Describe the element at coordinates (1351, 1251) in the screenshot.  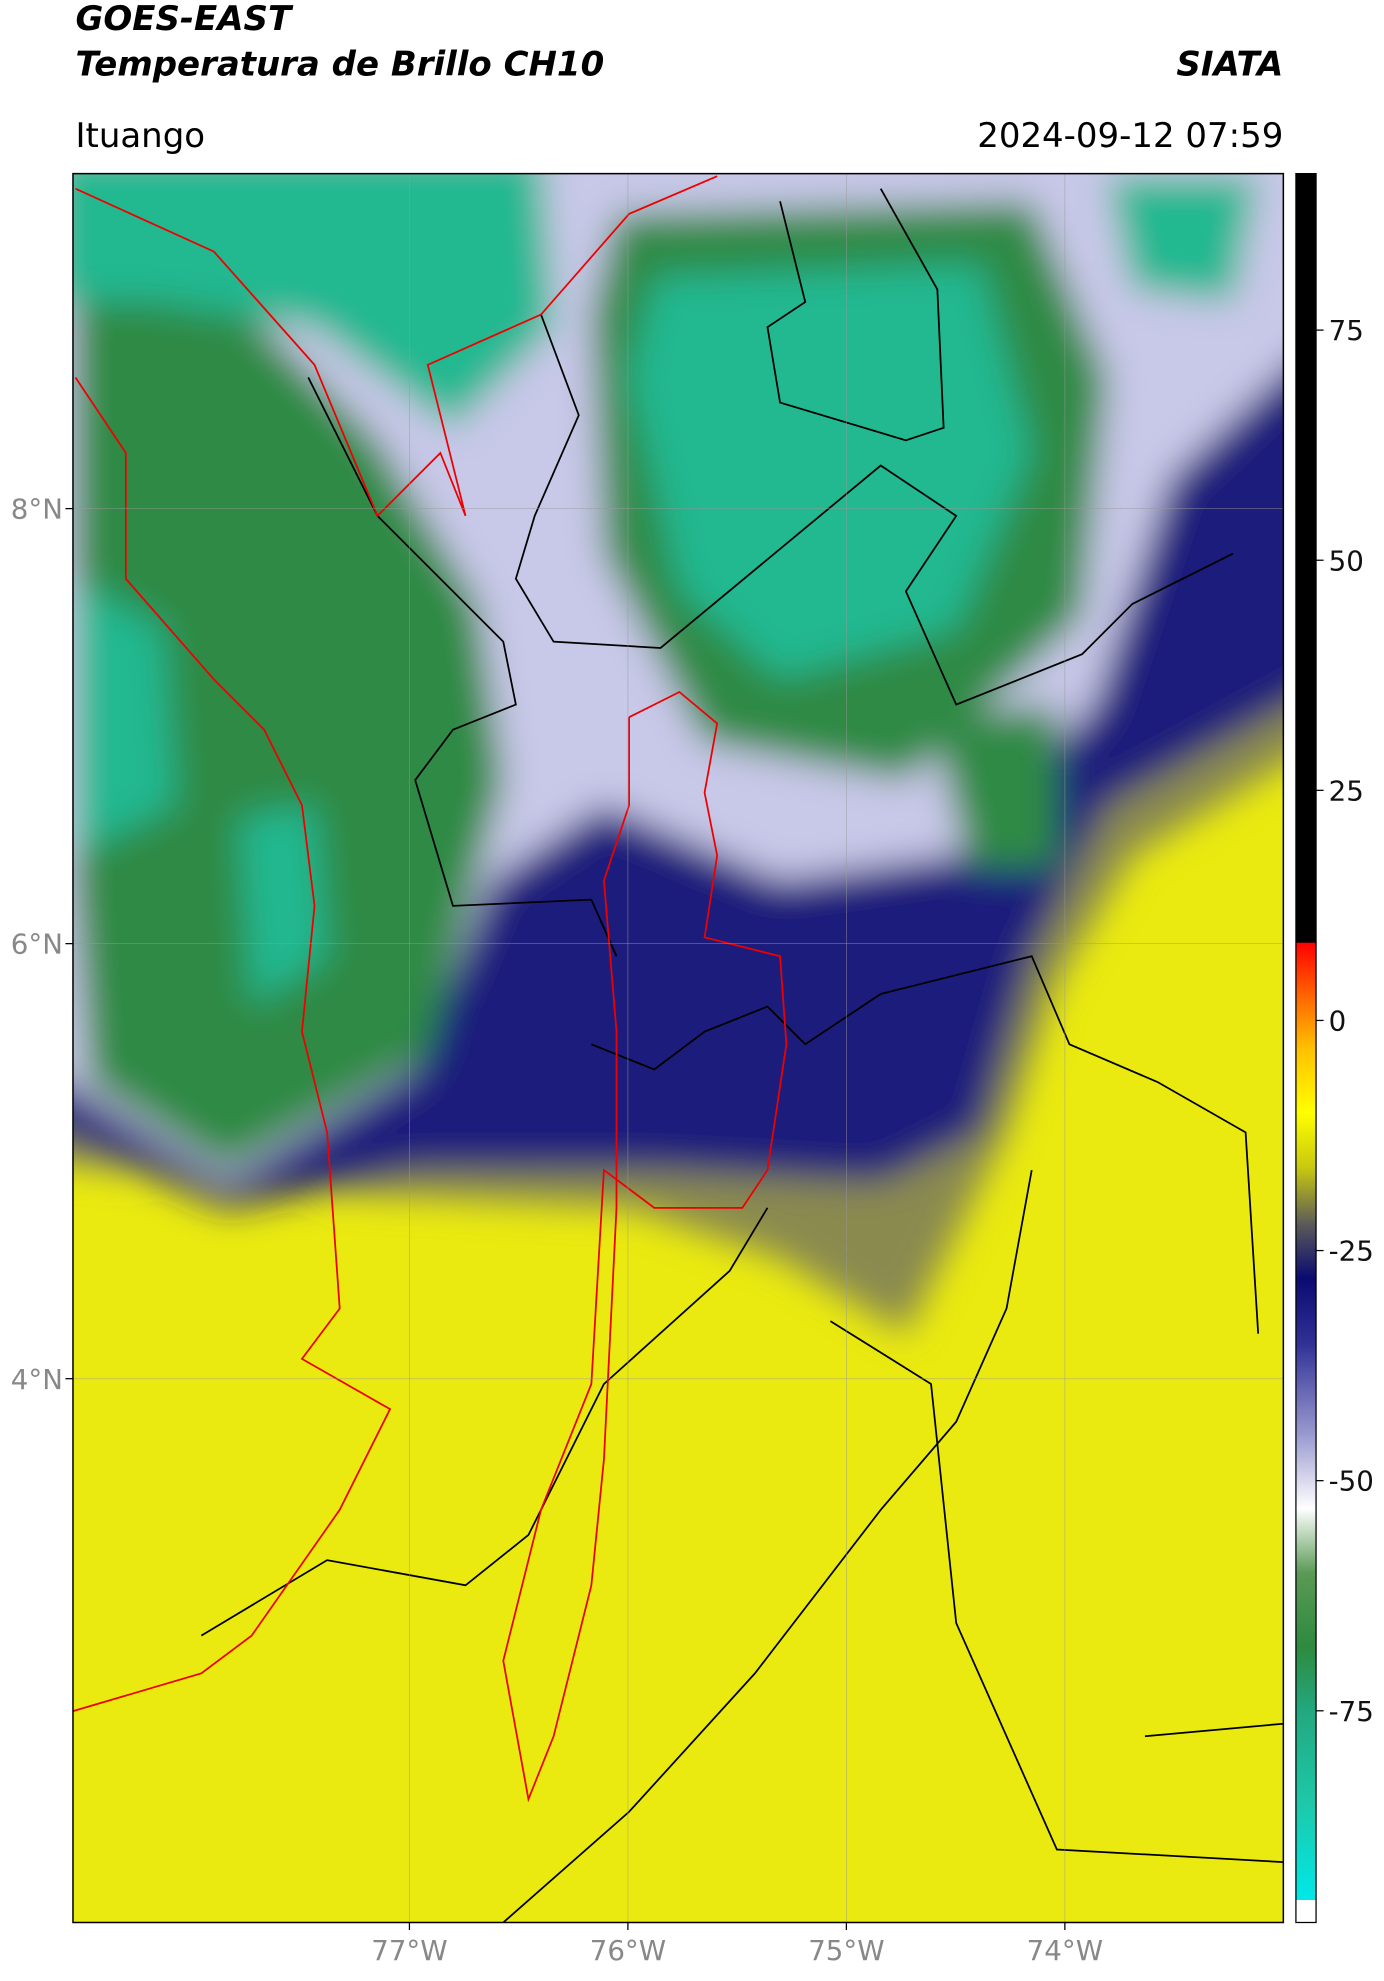
I see `colorbar-tick-label: -25` at that location.